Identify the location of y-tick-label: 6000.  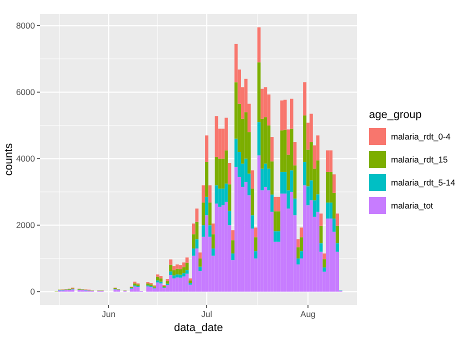
(26, 92).